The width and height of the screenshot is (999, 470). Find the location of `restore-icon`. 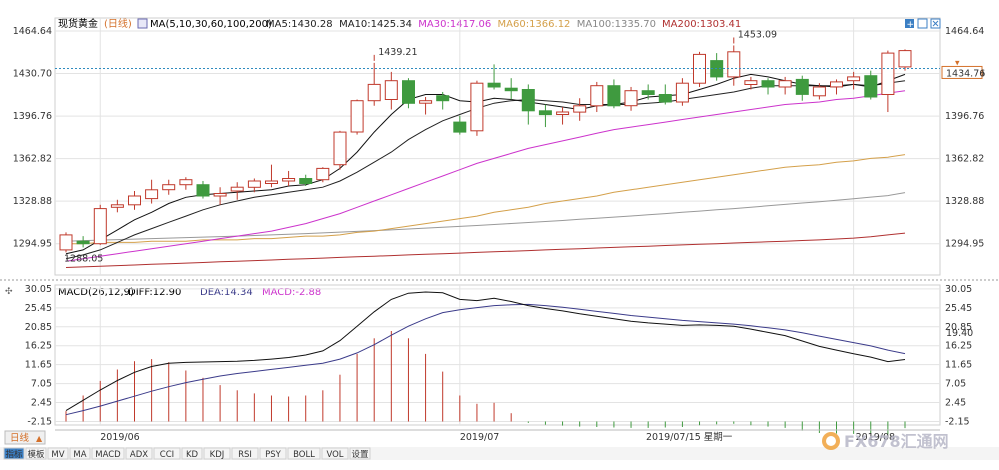

restore-icon is located at coordinates (922, 23).